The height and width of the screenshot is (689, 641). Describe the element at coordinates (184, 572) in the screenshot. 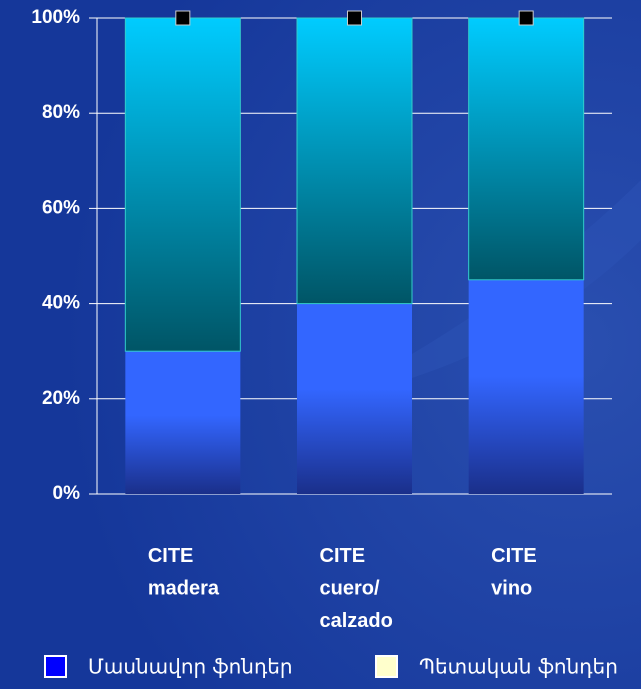

I see `x-tick-label: CITE madera` at that location.